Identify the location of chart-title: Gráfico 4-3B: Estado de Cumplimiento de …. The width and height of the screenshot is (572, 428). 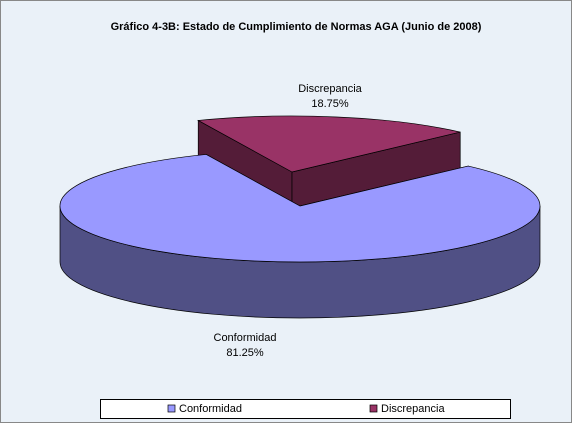
(296, 27).